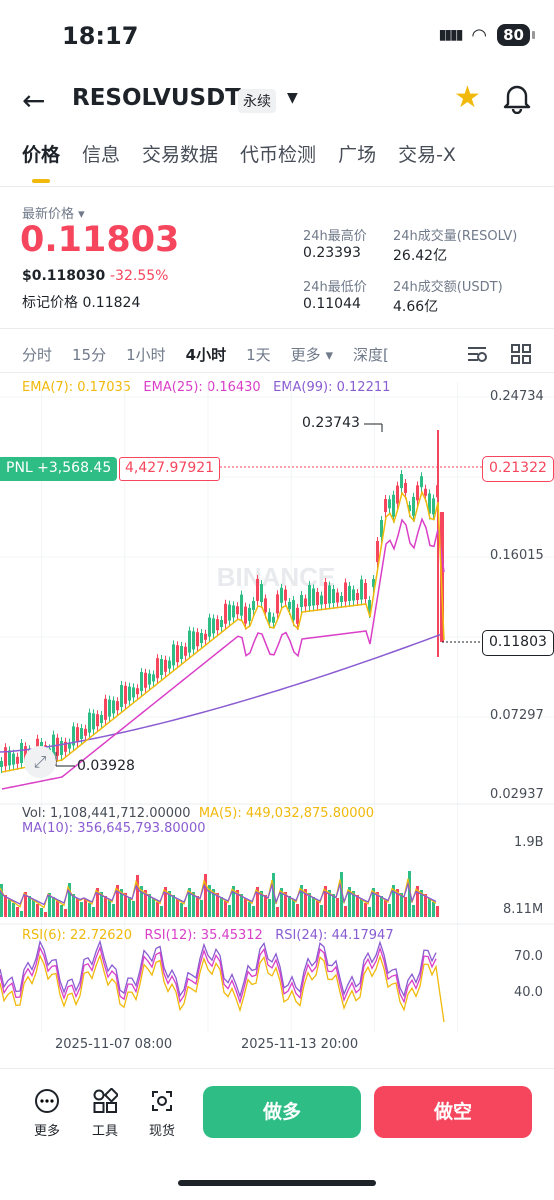 Image resolution: width=554 pixels, height=1200 pixels. What do you see at coordinates (292, 98) in the screenshot?
I see `symbol-dropdown-icon: ▼` at bounding box center [292, 98].